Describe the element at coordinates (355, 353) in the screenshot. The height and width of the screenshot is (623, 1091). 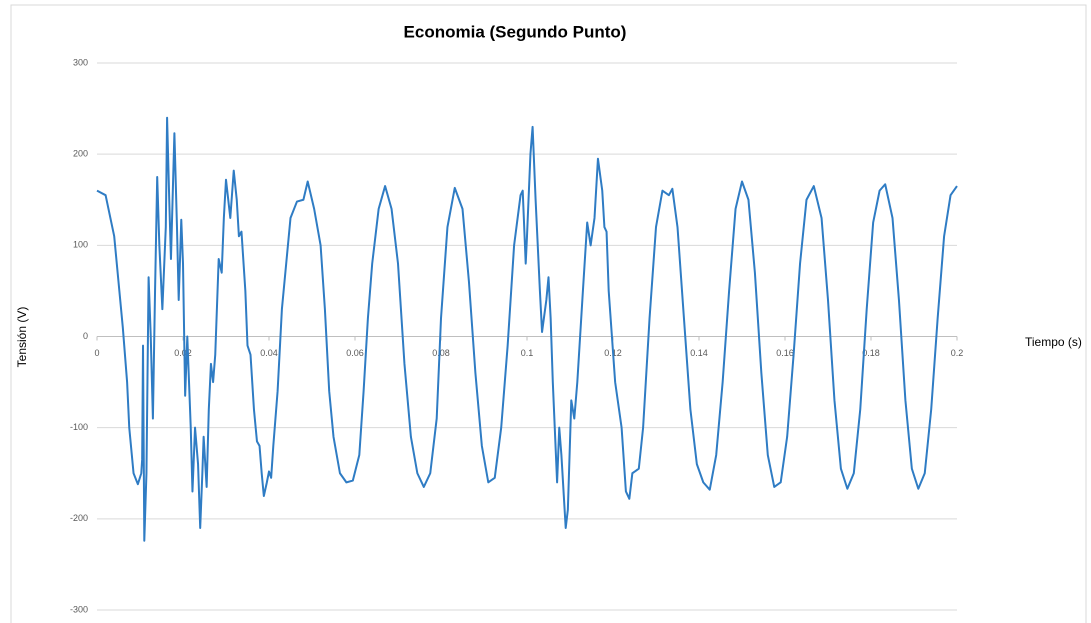
I see `x-tick-label: 0.06` at that location.